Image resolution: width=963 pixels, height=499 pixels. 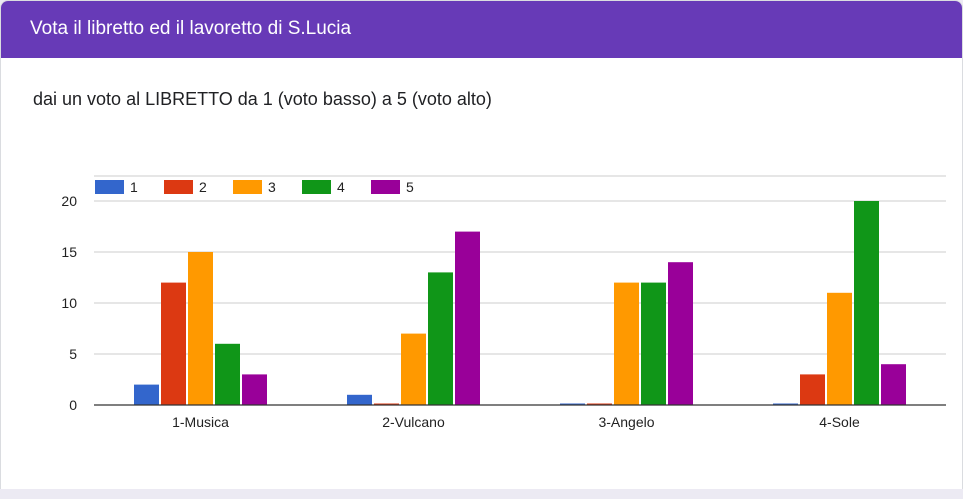 I want to click on legend-label: 4, so click(x=341, y=187).